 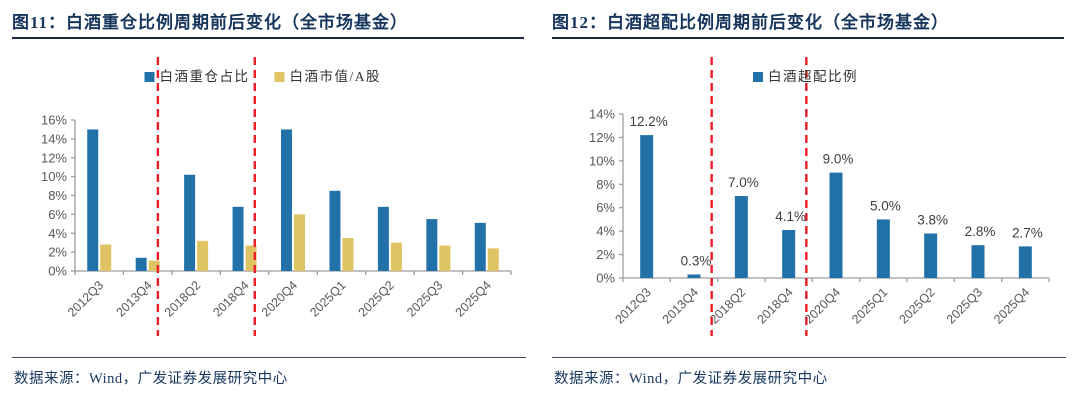 What do you see at coordinates (445, 258) in the screenshot?
I see `bar-2025Q3-series1` at bounding box center [445, 258].